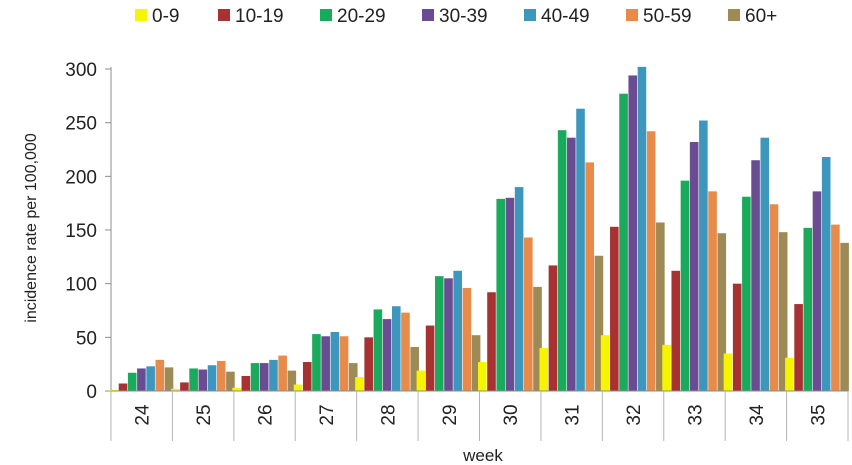 The width and height of the screenshot is (852, 465). What do you see at coordinates (266, 414) in the screenshot?
I see `x-tick-label: 26` at bounding box center [266, 414].